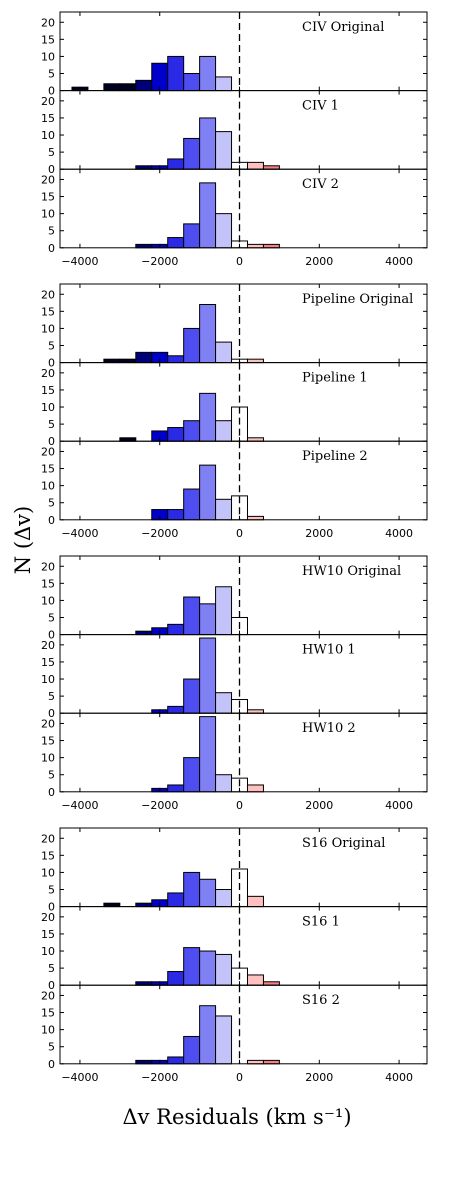 Image resolution: width=474 pixels, height=1183 pixels. I want to click on panel-label: Pipeline 1, so click(335, 378).